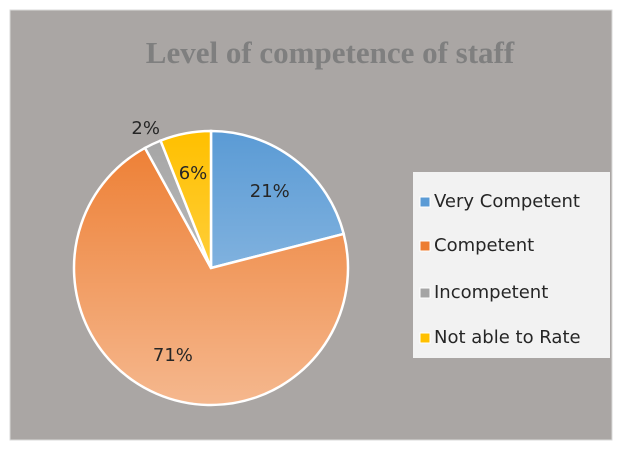 This screenshot has width=619, height=453. What do you see at coordinates (270, 191) in the screenshot?
I see `data-label: 21%` at bounding box center [270, 191].